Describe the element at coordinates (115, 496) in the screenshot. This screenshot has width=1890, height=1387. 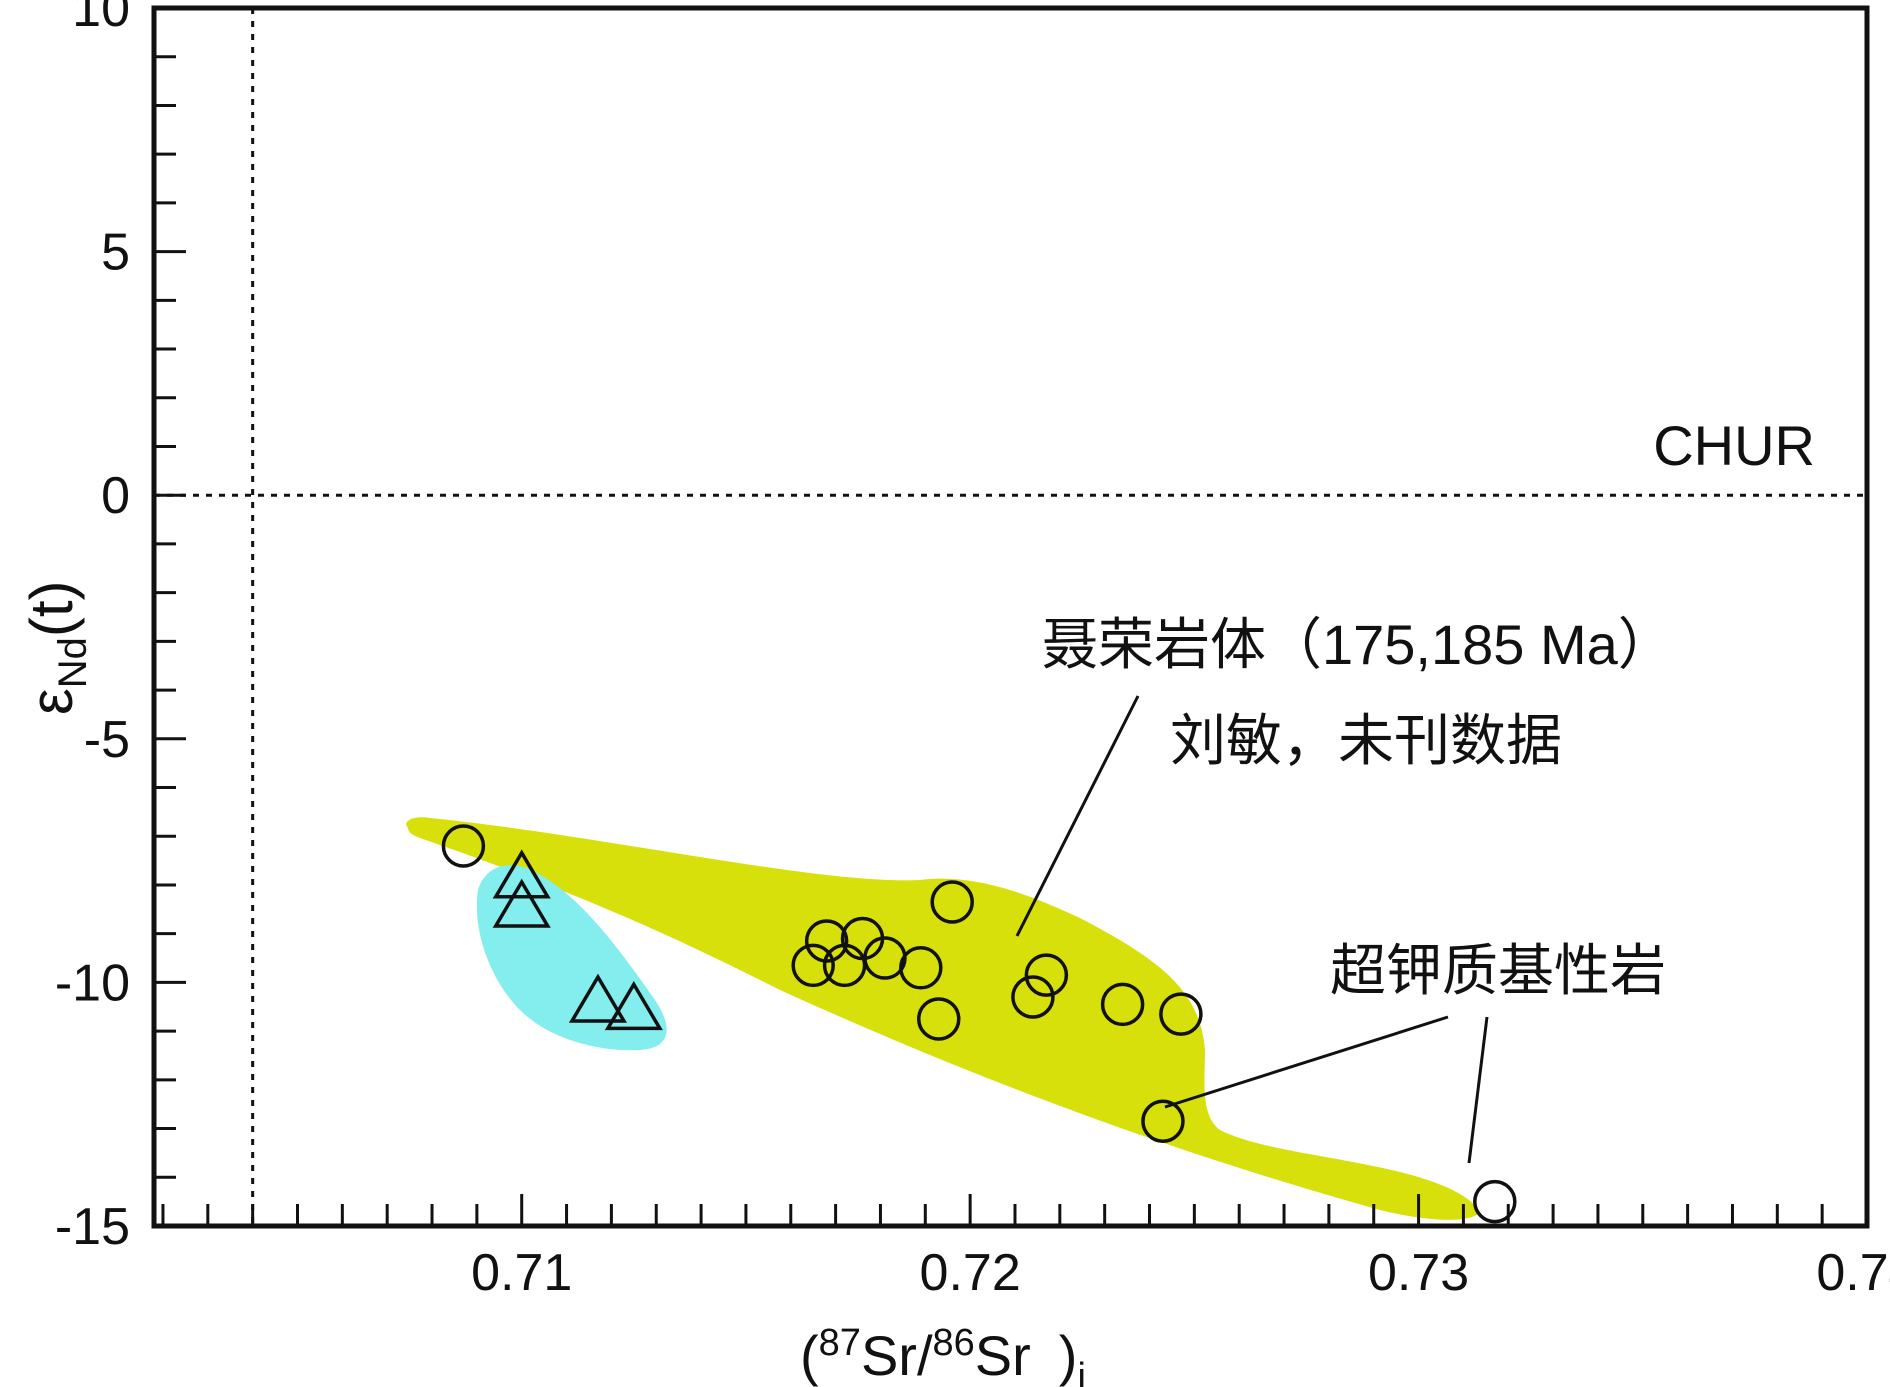
I see `y-tick-label: 0` at that location.